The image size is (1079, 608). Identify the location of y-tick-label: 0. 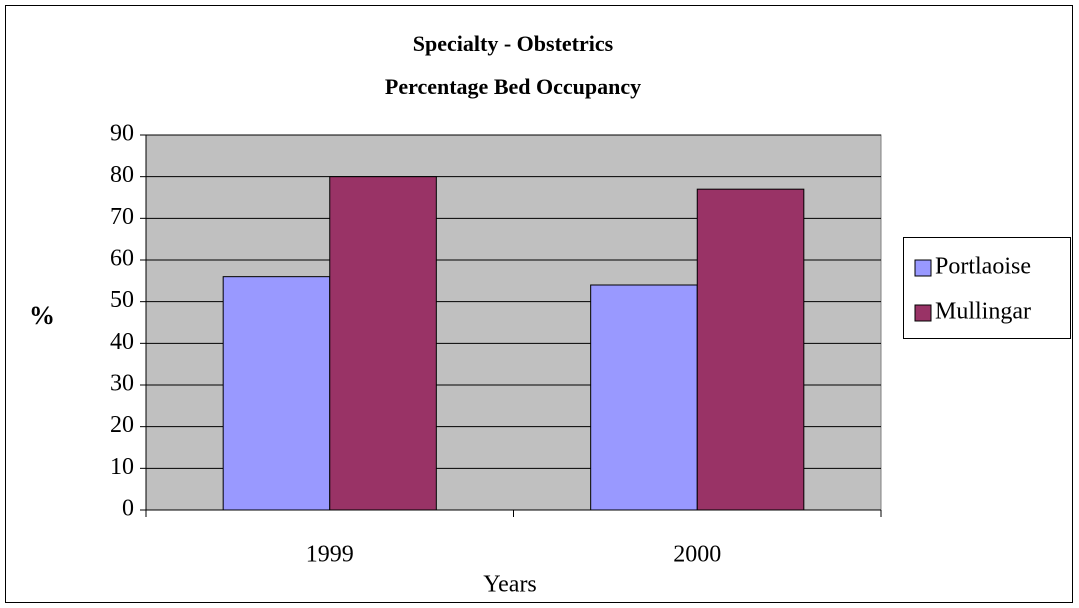
(128, 509).